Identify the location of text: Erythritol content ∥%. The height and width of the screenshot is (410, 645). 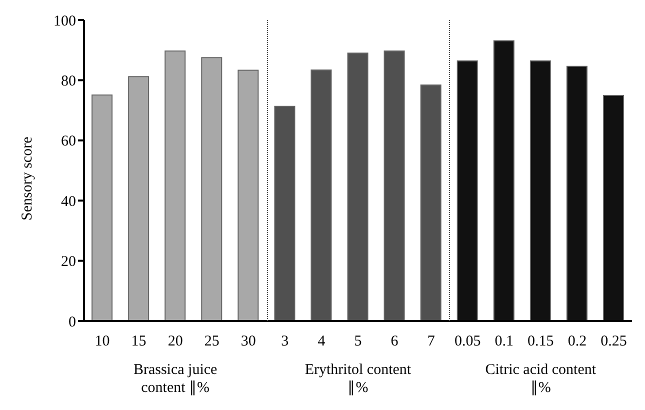
(358, 379).